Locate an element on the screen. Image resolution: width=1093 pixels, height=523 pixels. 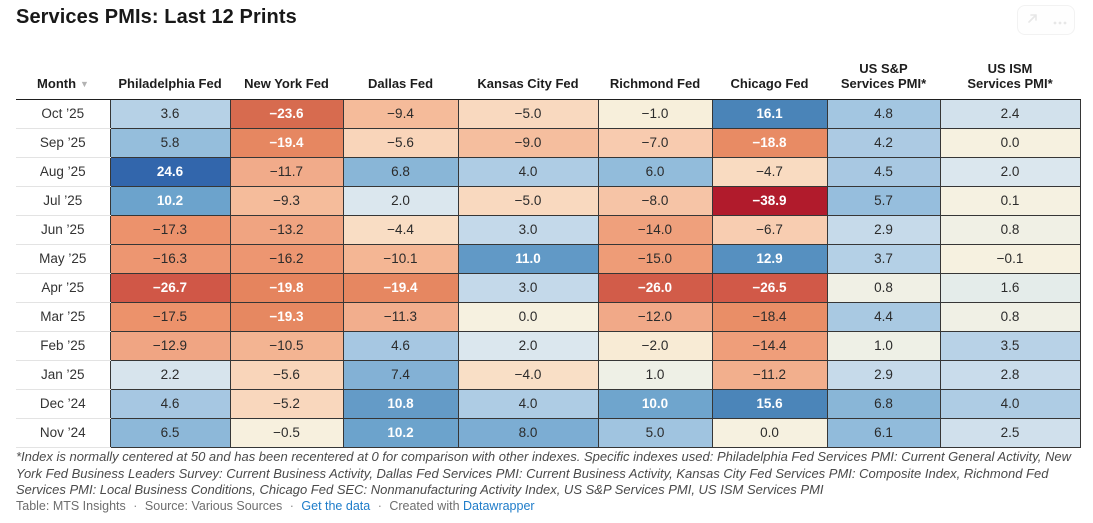
column-header-dallas-fed: Dallas Fed is located at coordinates (400, 78).